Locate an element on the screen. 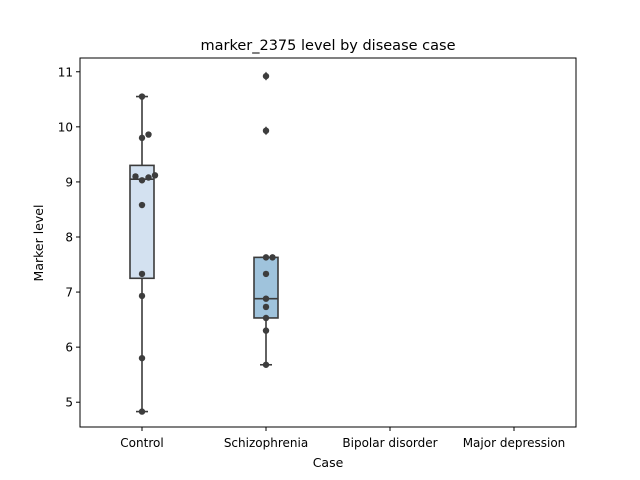  y-tick-label: 11 is located at coordinates (65, 72).